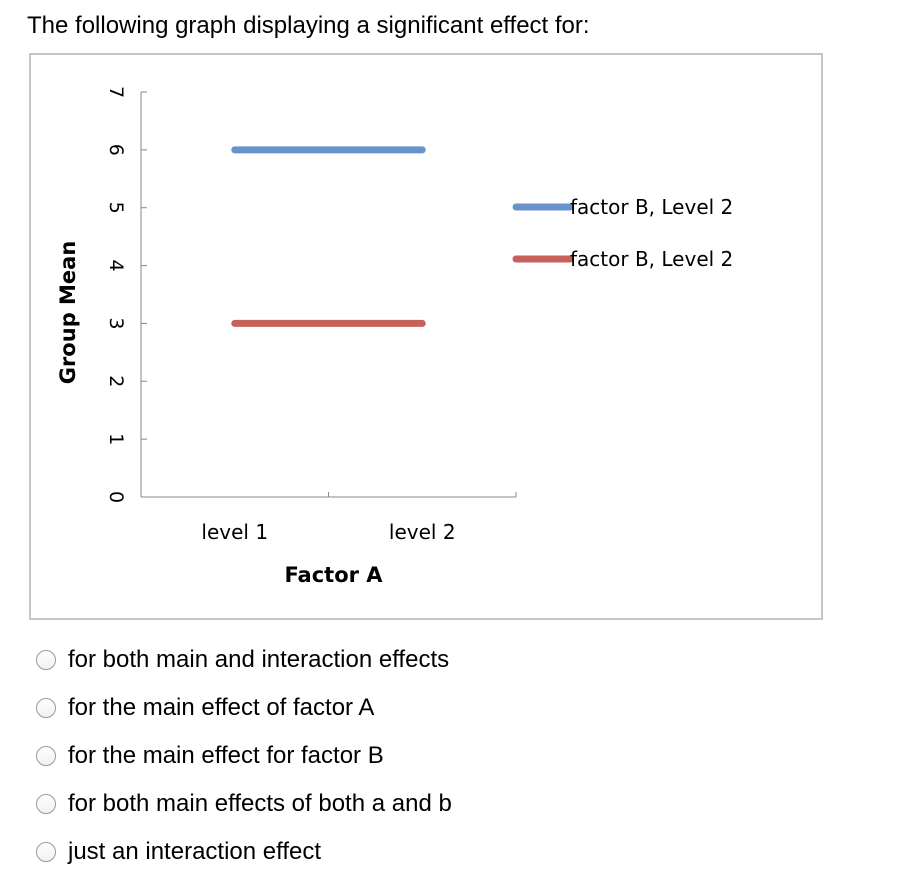 The width and height of the screenshot is (924, 876). I want to click on y-tick-label: 6, so click(116, 150).